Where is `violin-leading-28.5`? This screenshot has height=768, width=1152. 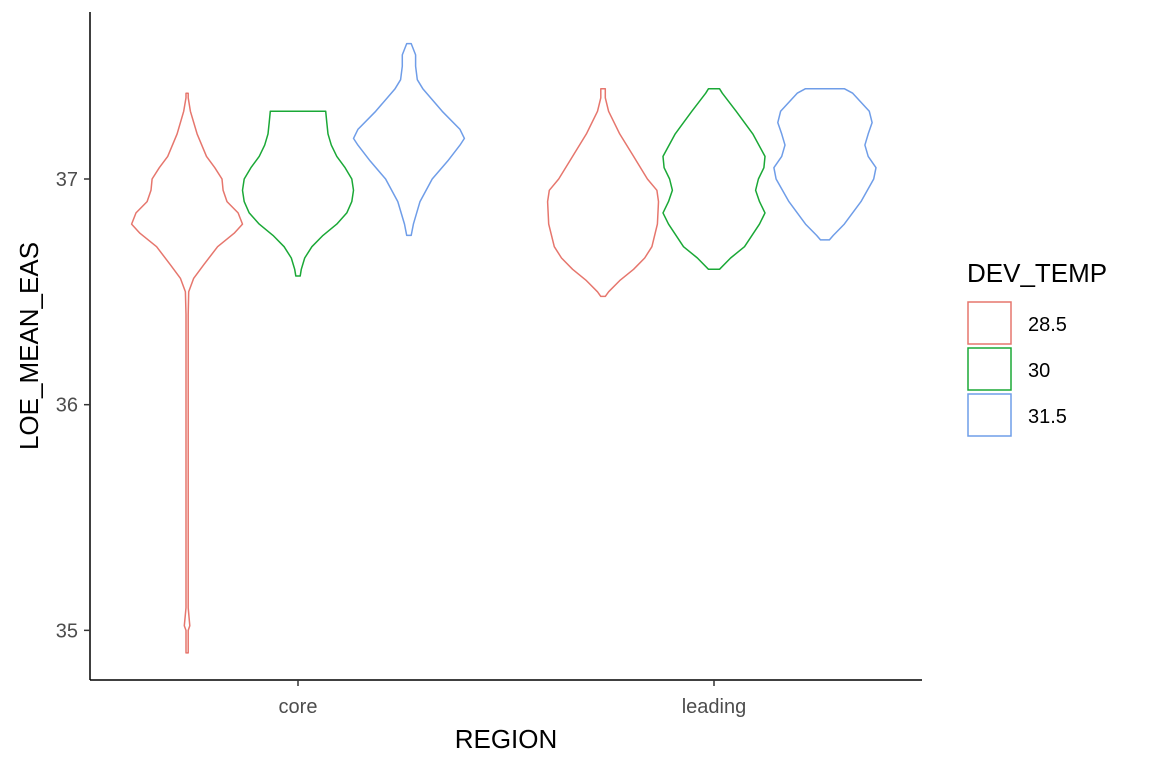
violin-leading-28.5 is located at coordinates (603, 192).